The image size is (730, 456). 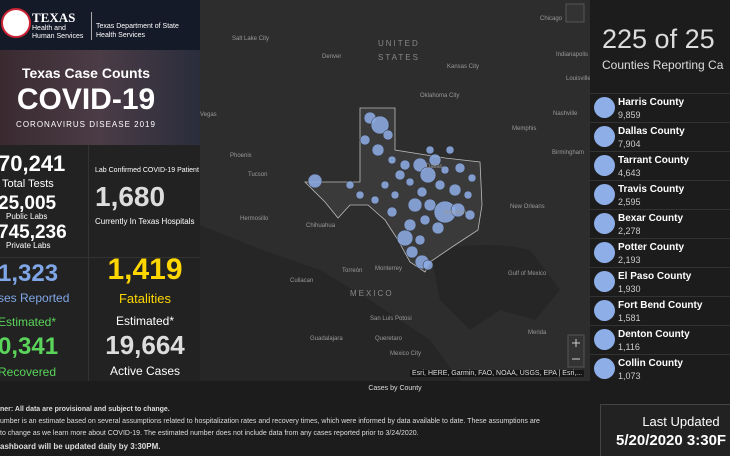 I want to click on map-label: Gulf of Mexico, so click(x=527, y=274).